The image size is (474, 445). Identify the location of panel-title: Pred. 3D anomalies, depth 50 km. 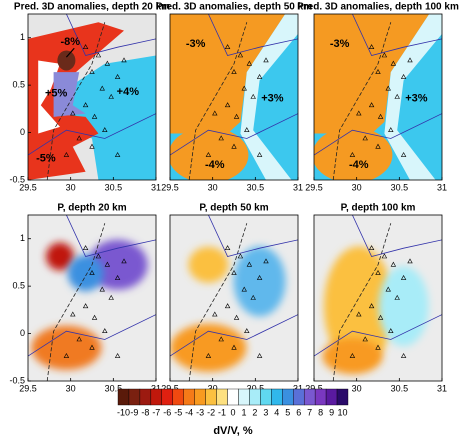
(234, 7).